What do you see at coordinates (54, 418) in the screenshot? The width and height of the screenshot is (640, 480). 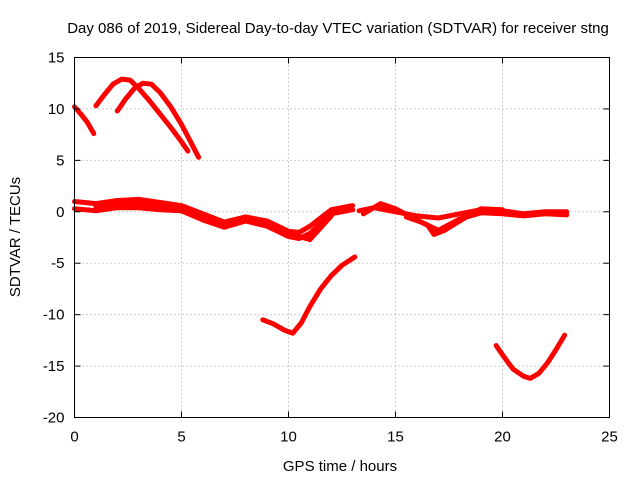 I see `y-tick-label: -20` at bounding box center [54, 418].